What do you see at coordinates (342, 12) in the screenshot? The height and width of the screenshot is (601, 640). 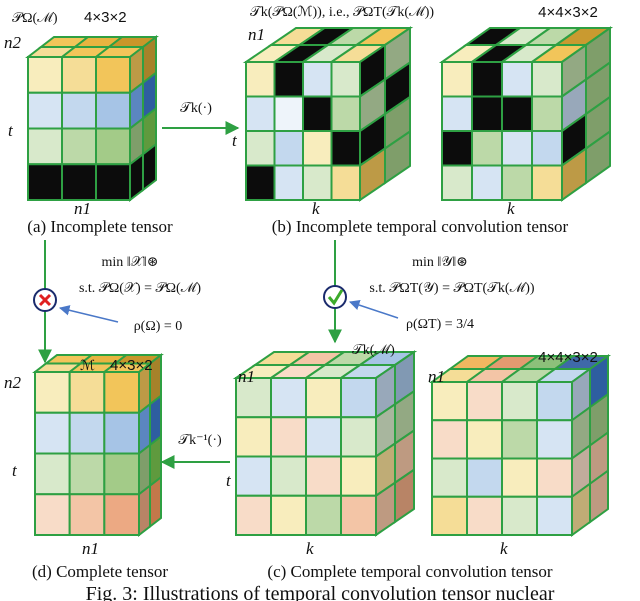 I see `tensor-label: 𝒯k(𝒫Ω(ℳ)), i.e., 𝒫ΩT(𝒯k(ℳ))` at bounding box center [342, 12].